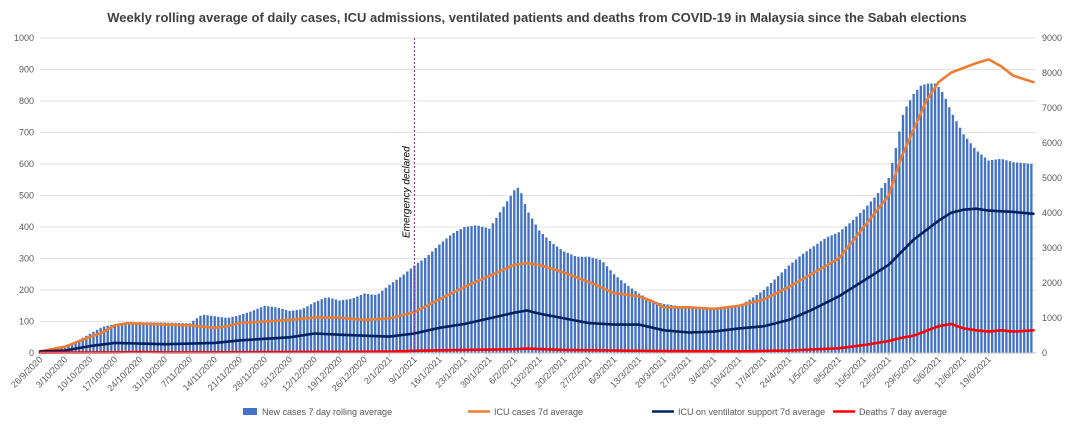  Describe the element at coordinates (26, 101) in the screenshot. I see `y-left-tick-label: 800` at that location.